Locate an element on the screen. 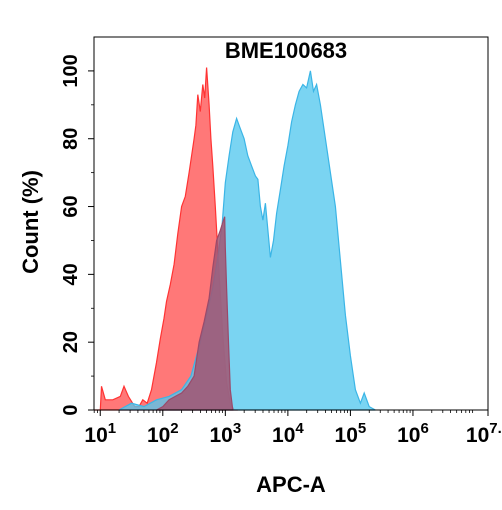  x-tick-exponent: 4 is located at coordinates (299, 428).